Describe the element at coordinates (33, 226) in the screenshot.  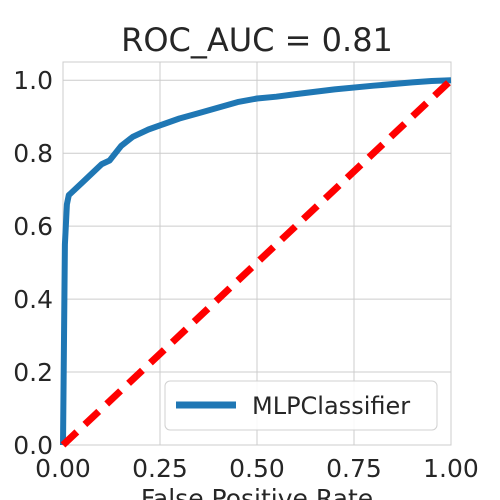
I see `y-tick-label: 0.6` at that location.